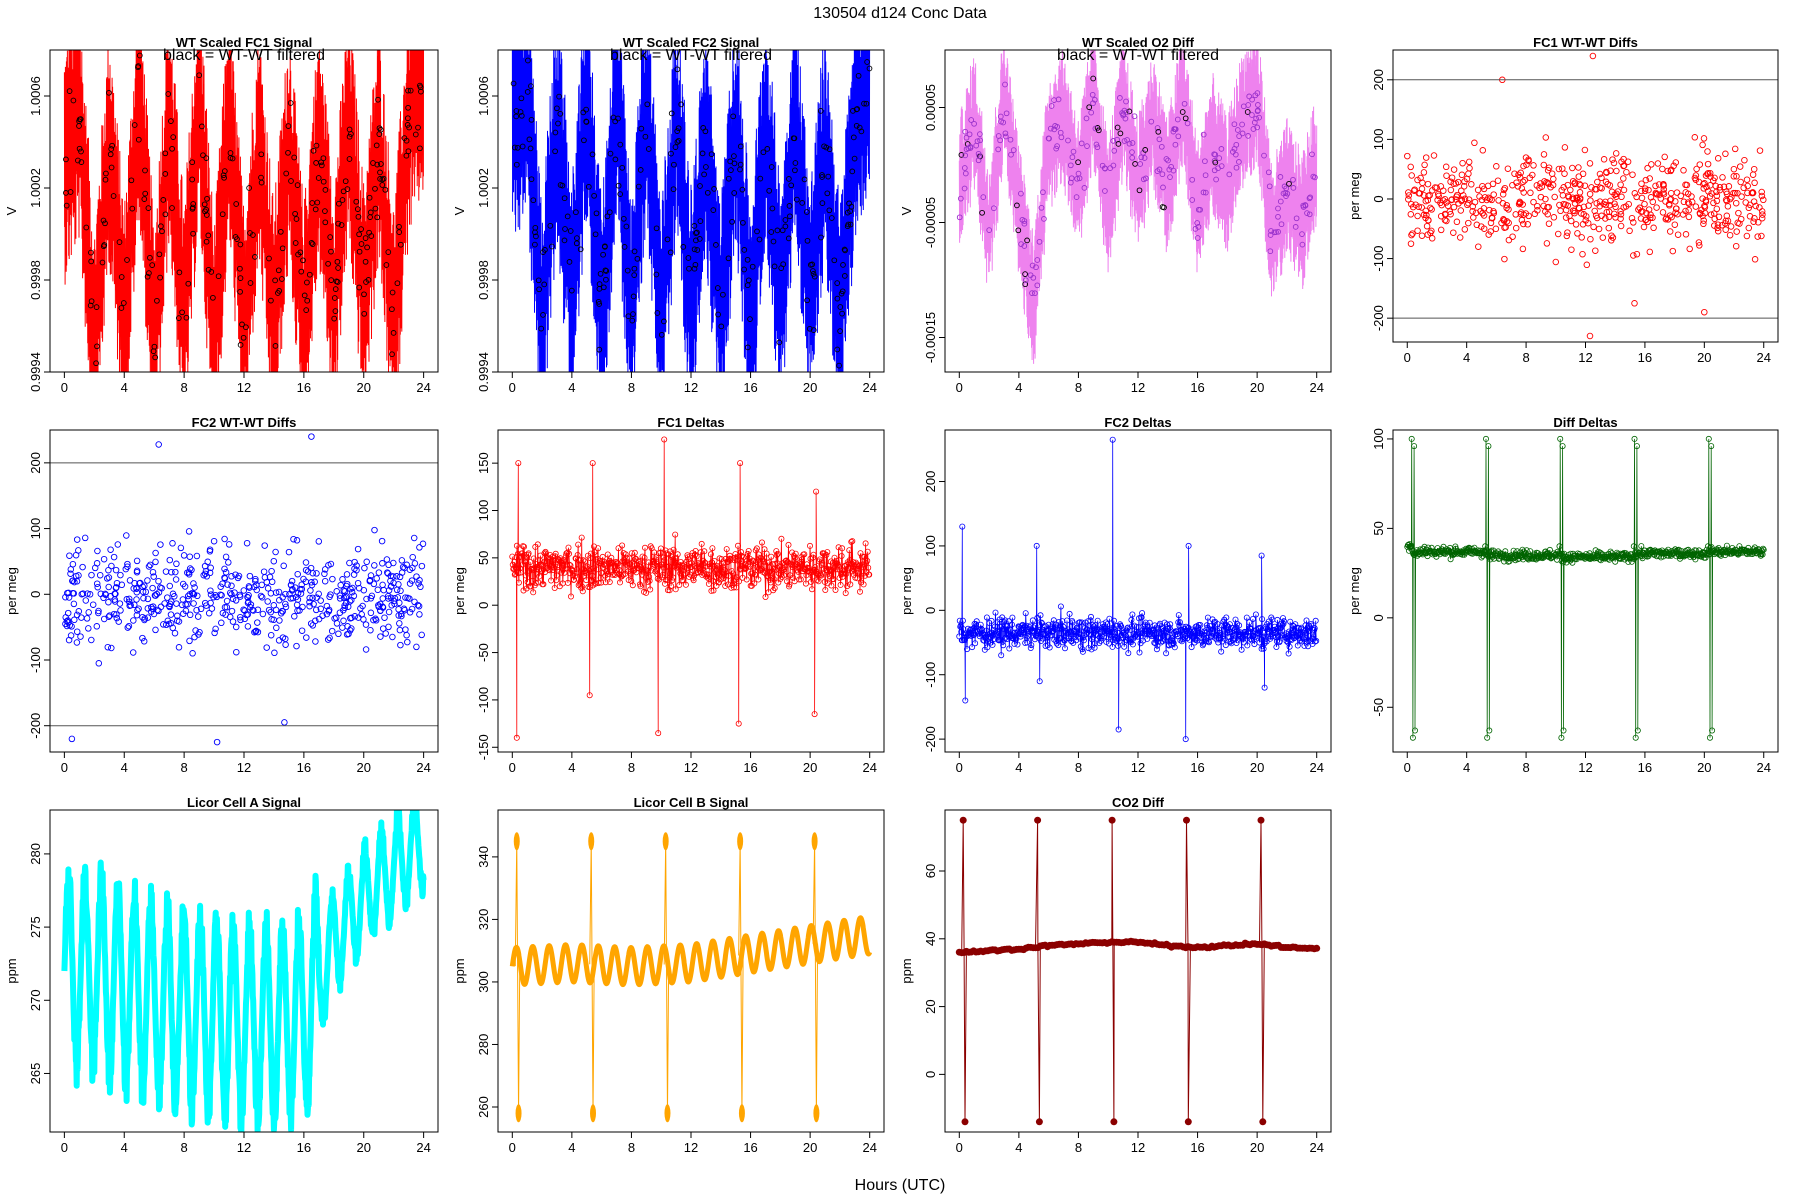 Image resolution: width=1800 pixels, height=1200 pixels. What do you see at coordinates (1378, 707) in the screenshot?
I see `y-tick-label: -50` at bounding box center [1378, 707].